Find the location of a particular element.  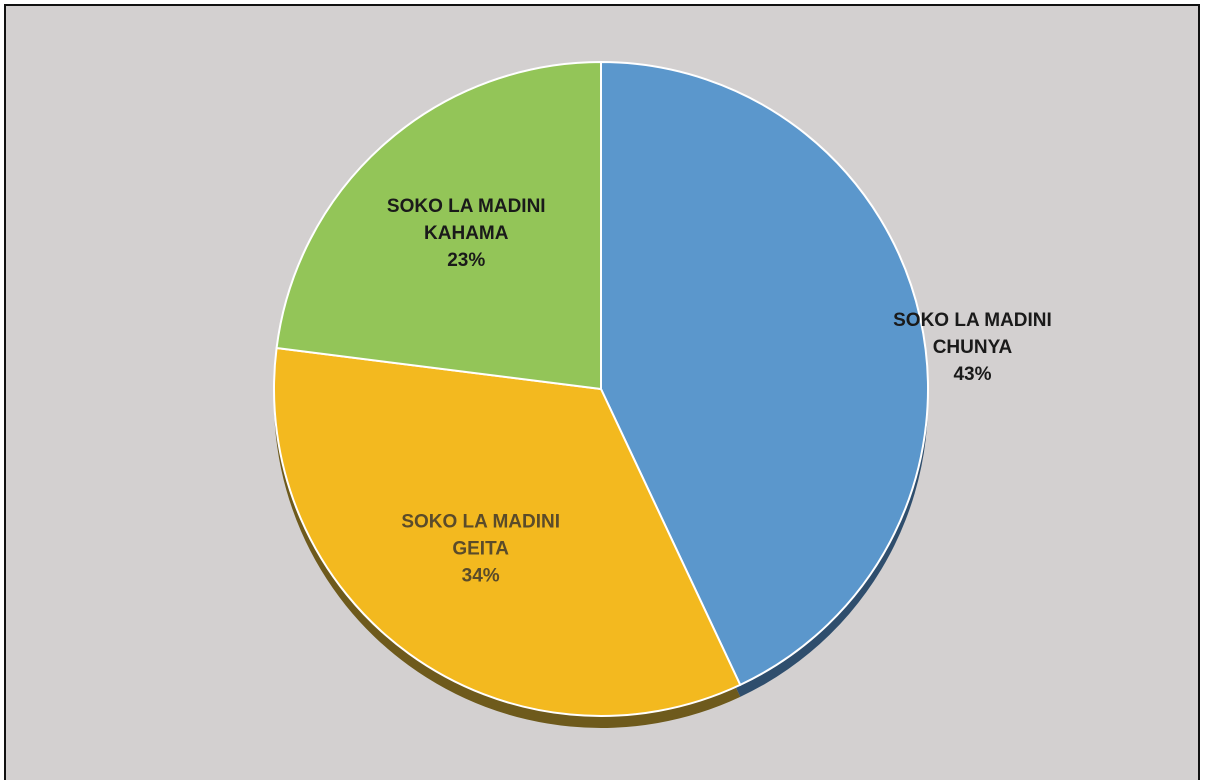

pie-category-label: GEITA is located at coordinates (480, 549).